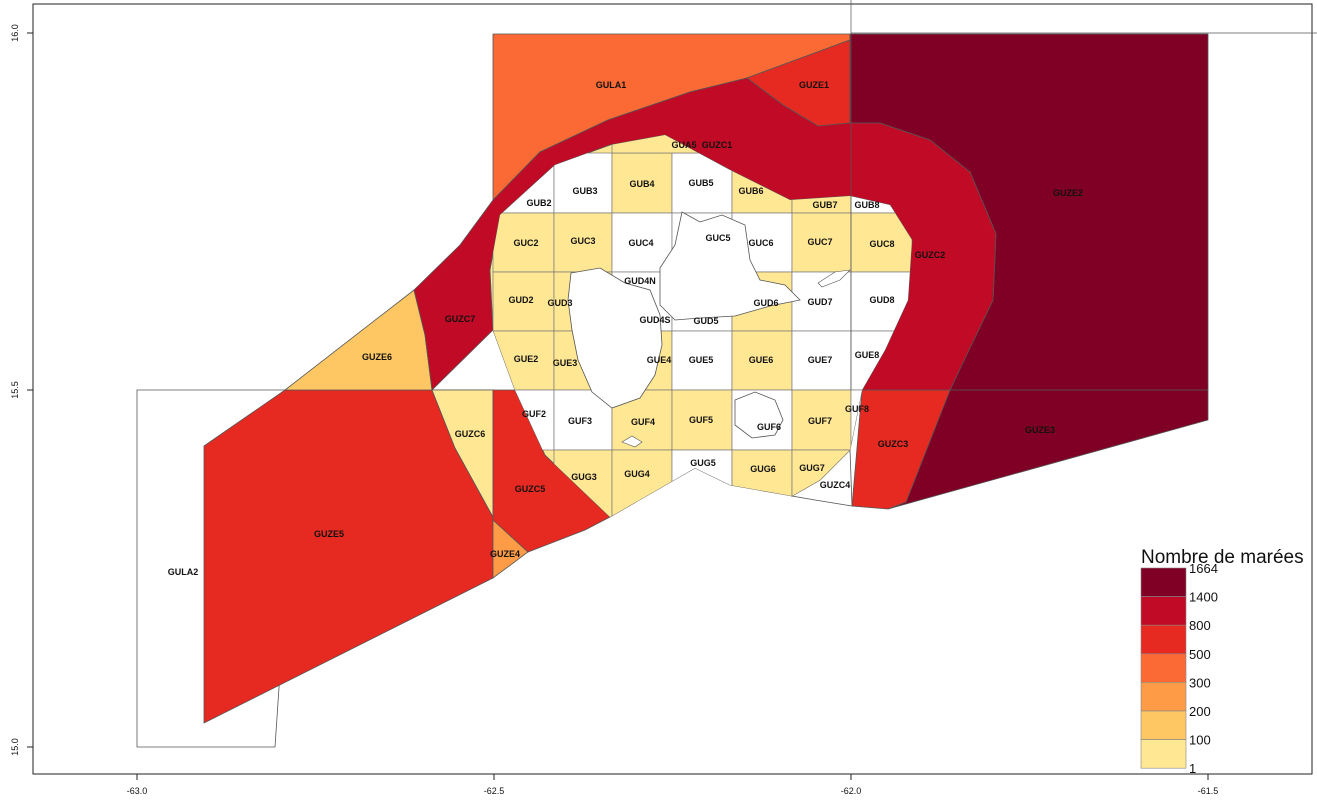 This screenshot has width=1317, height=803. Describe the element at coordinates (21, 390) in the screenshot. I see `y-axis: 15.015.516.016.517.0` at that location.